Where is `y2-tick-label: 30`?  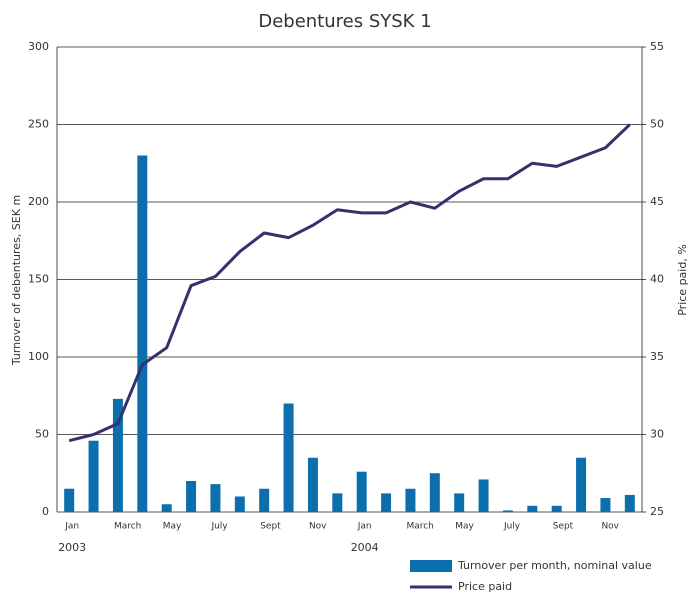 y2-tick-label: 30 is located at coordinates (657, 434).